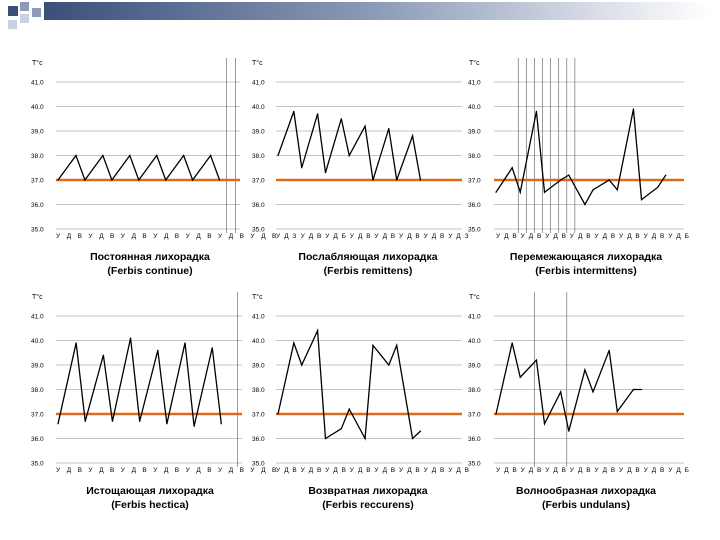 This screenshot has height=540, width=720. What do you see at coordinates (257, 63) in the screenshot?
I see `y-axis-label: T°c` at bounding box center [257, 63].